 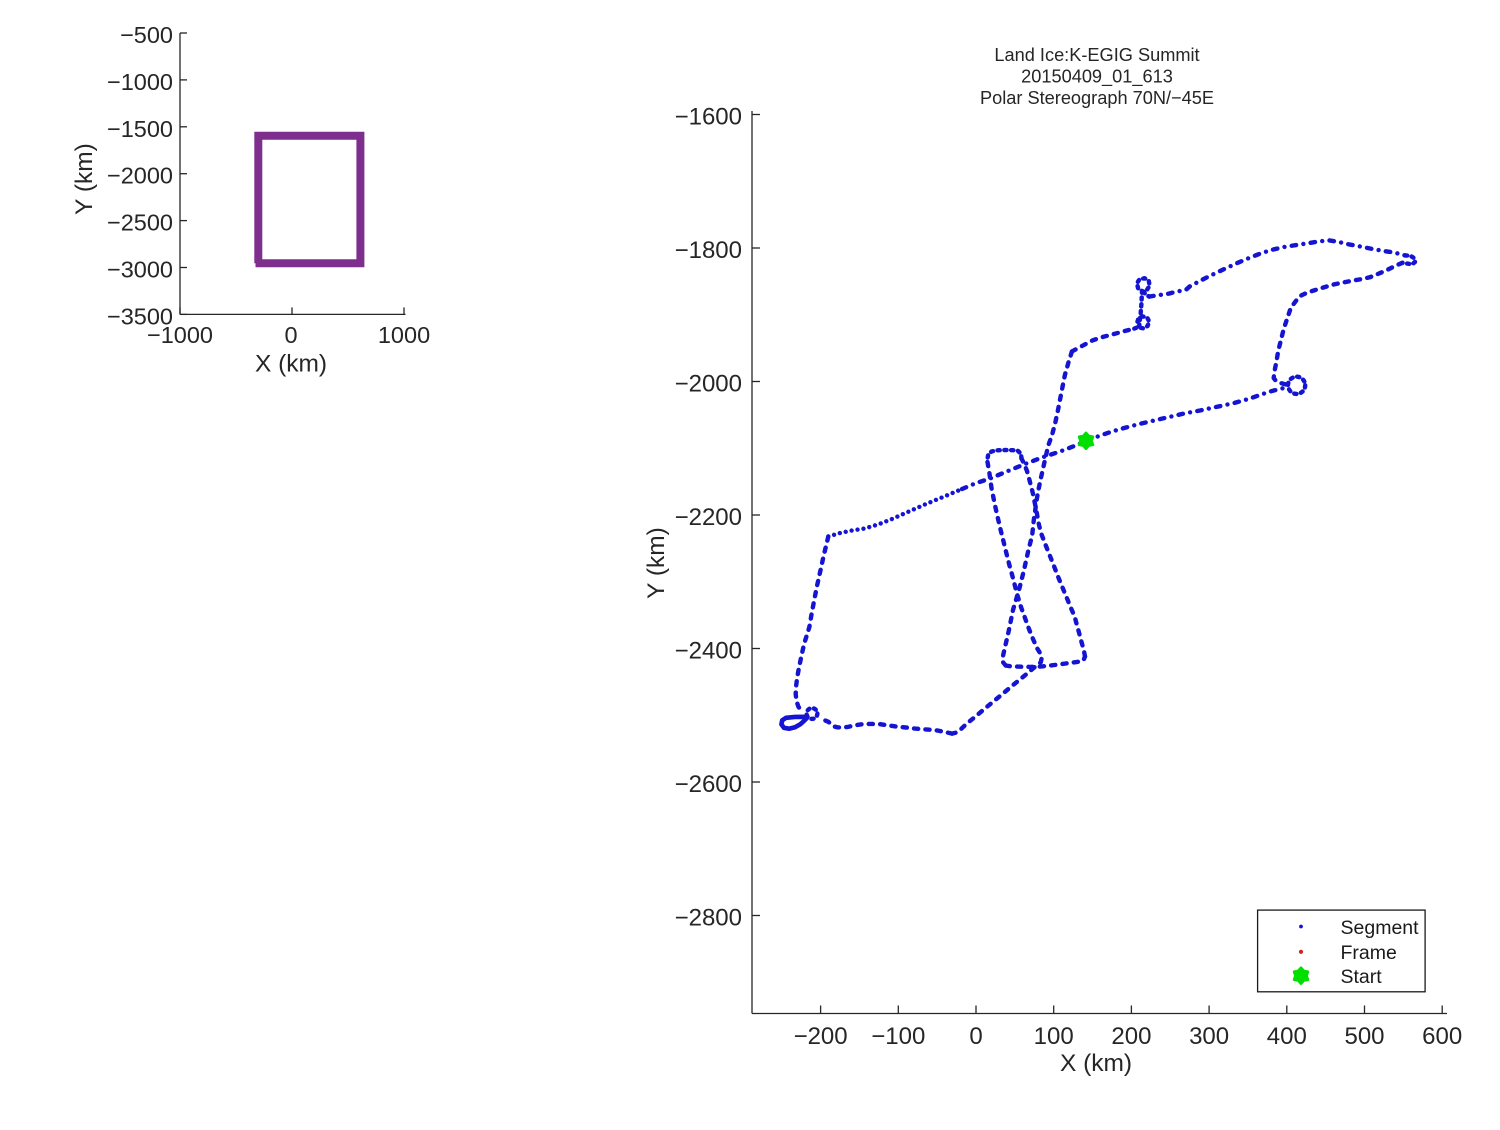 What do you see at coordinates (821, 1036) in the screenshot?
I see `svg-text: −200` at bounding box center [821, 1036].